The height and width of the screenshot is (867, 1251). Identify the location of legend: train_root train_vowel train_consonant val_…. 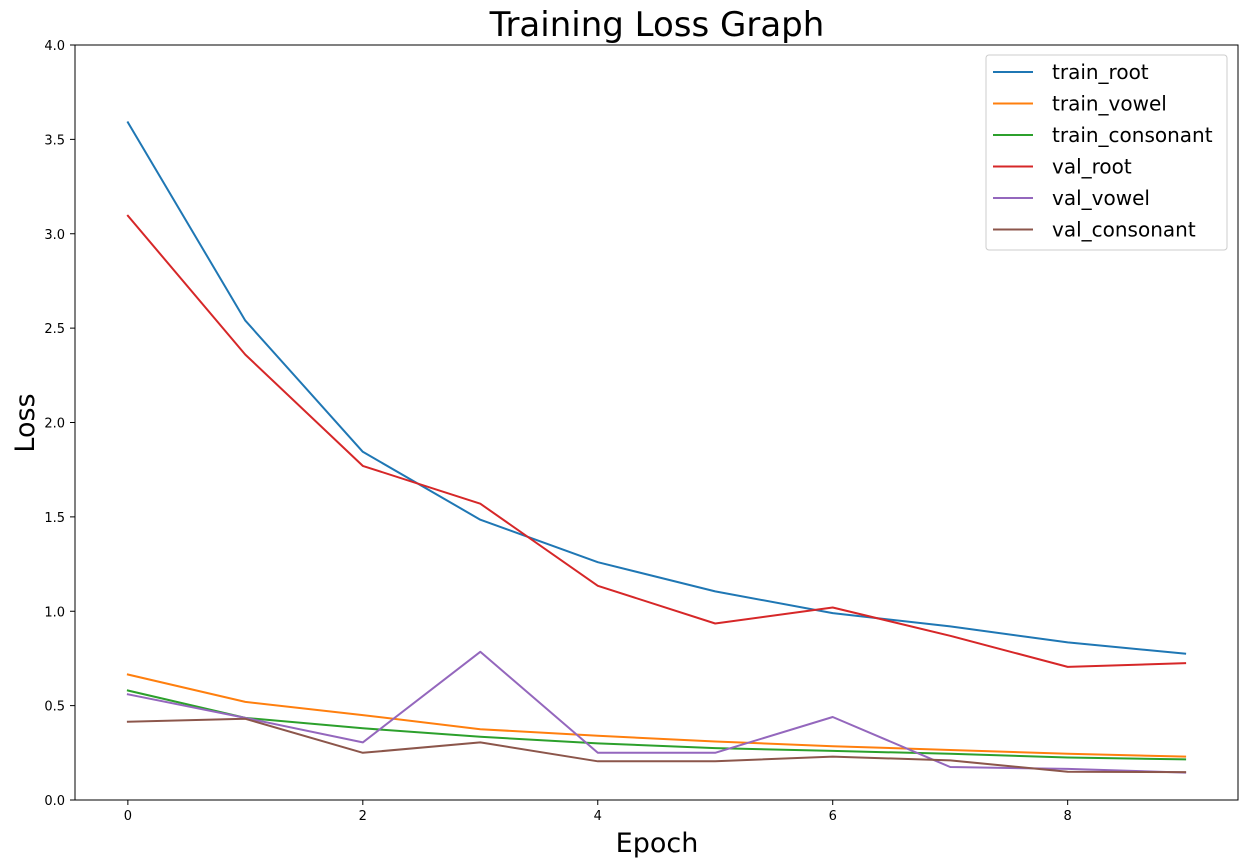
(1106, 152).